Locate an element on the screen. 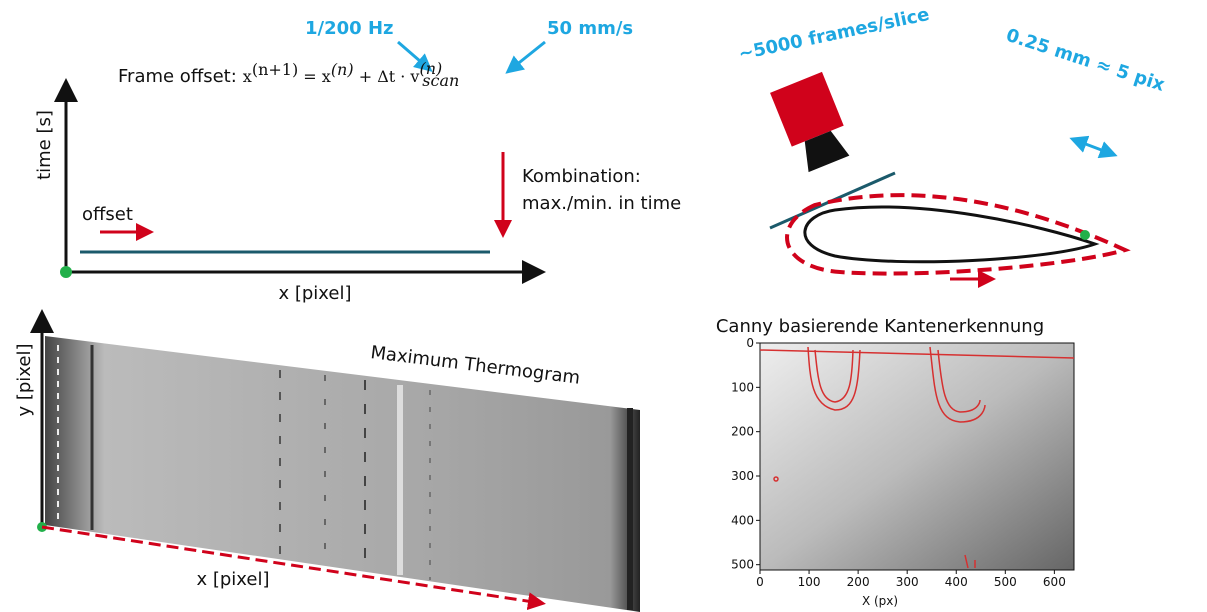 This screenshot has width=1207, height=612. x-tick-label: 400 is located at coordinates (956, 582).